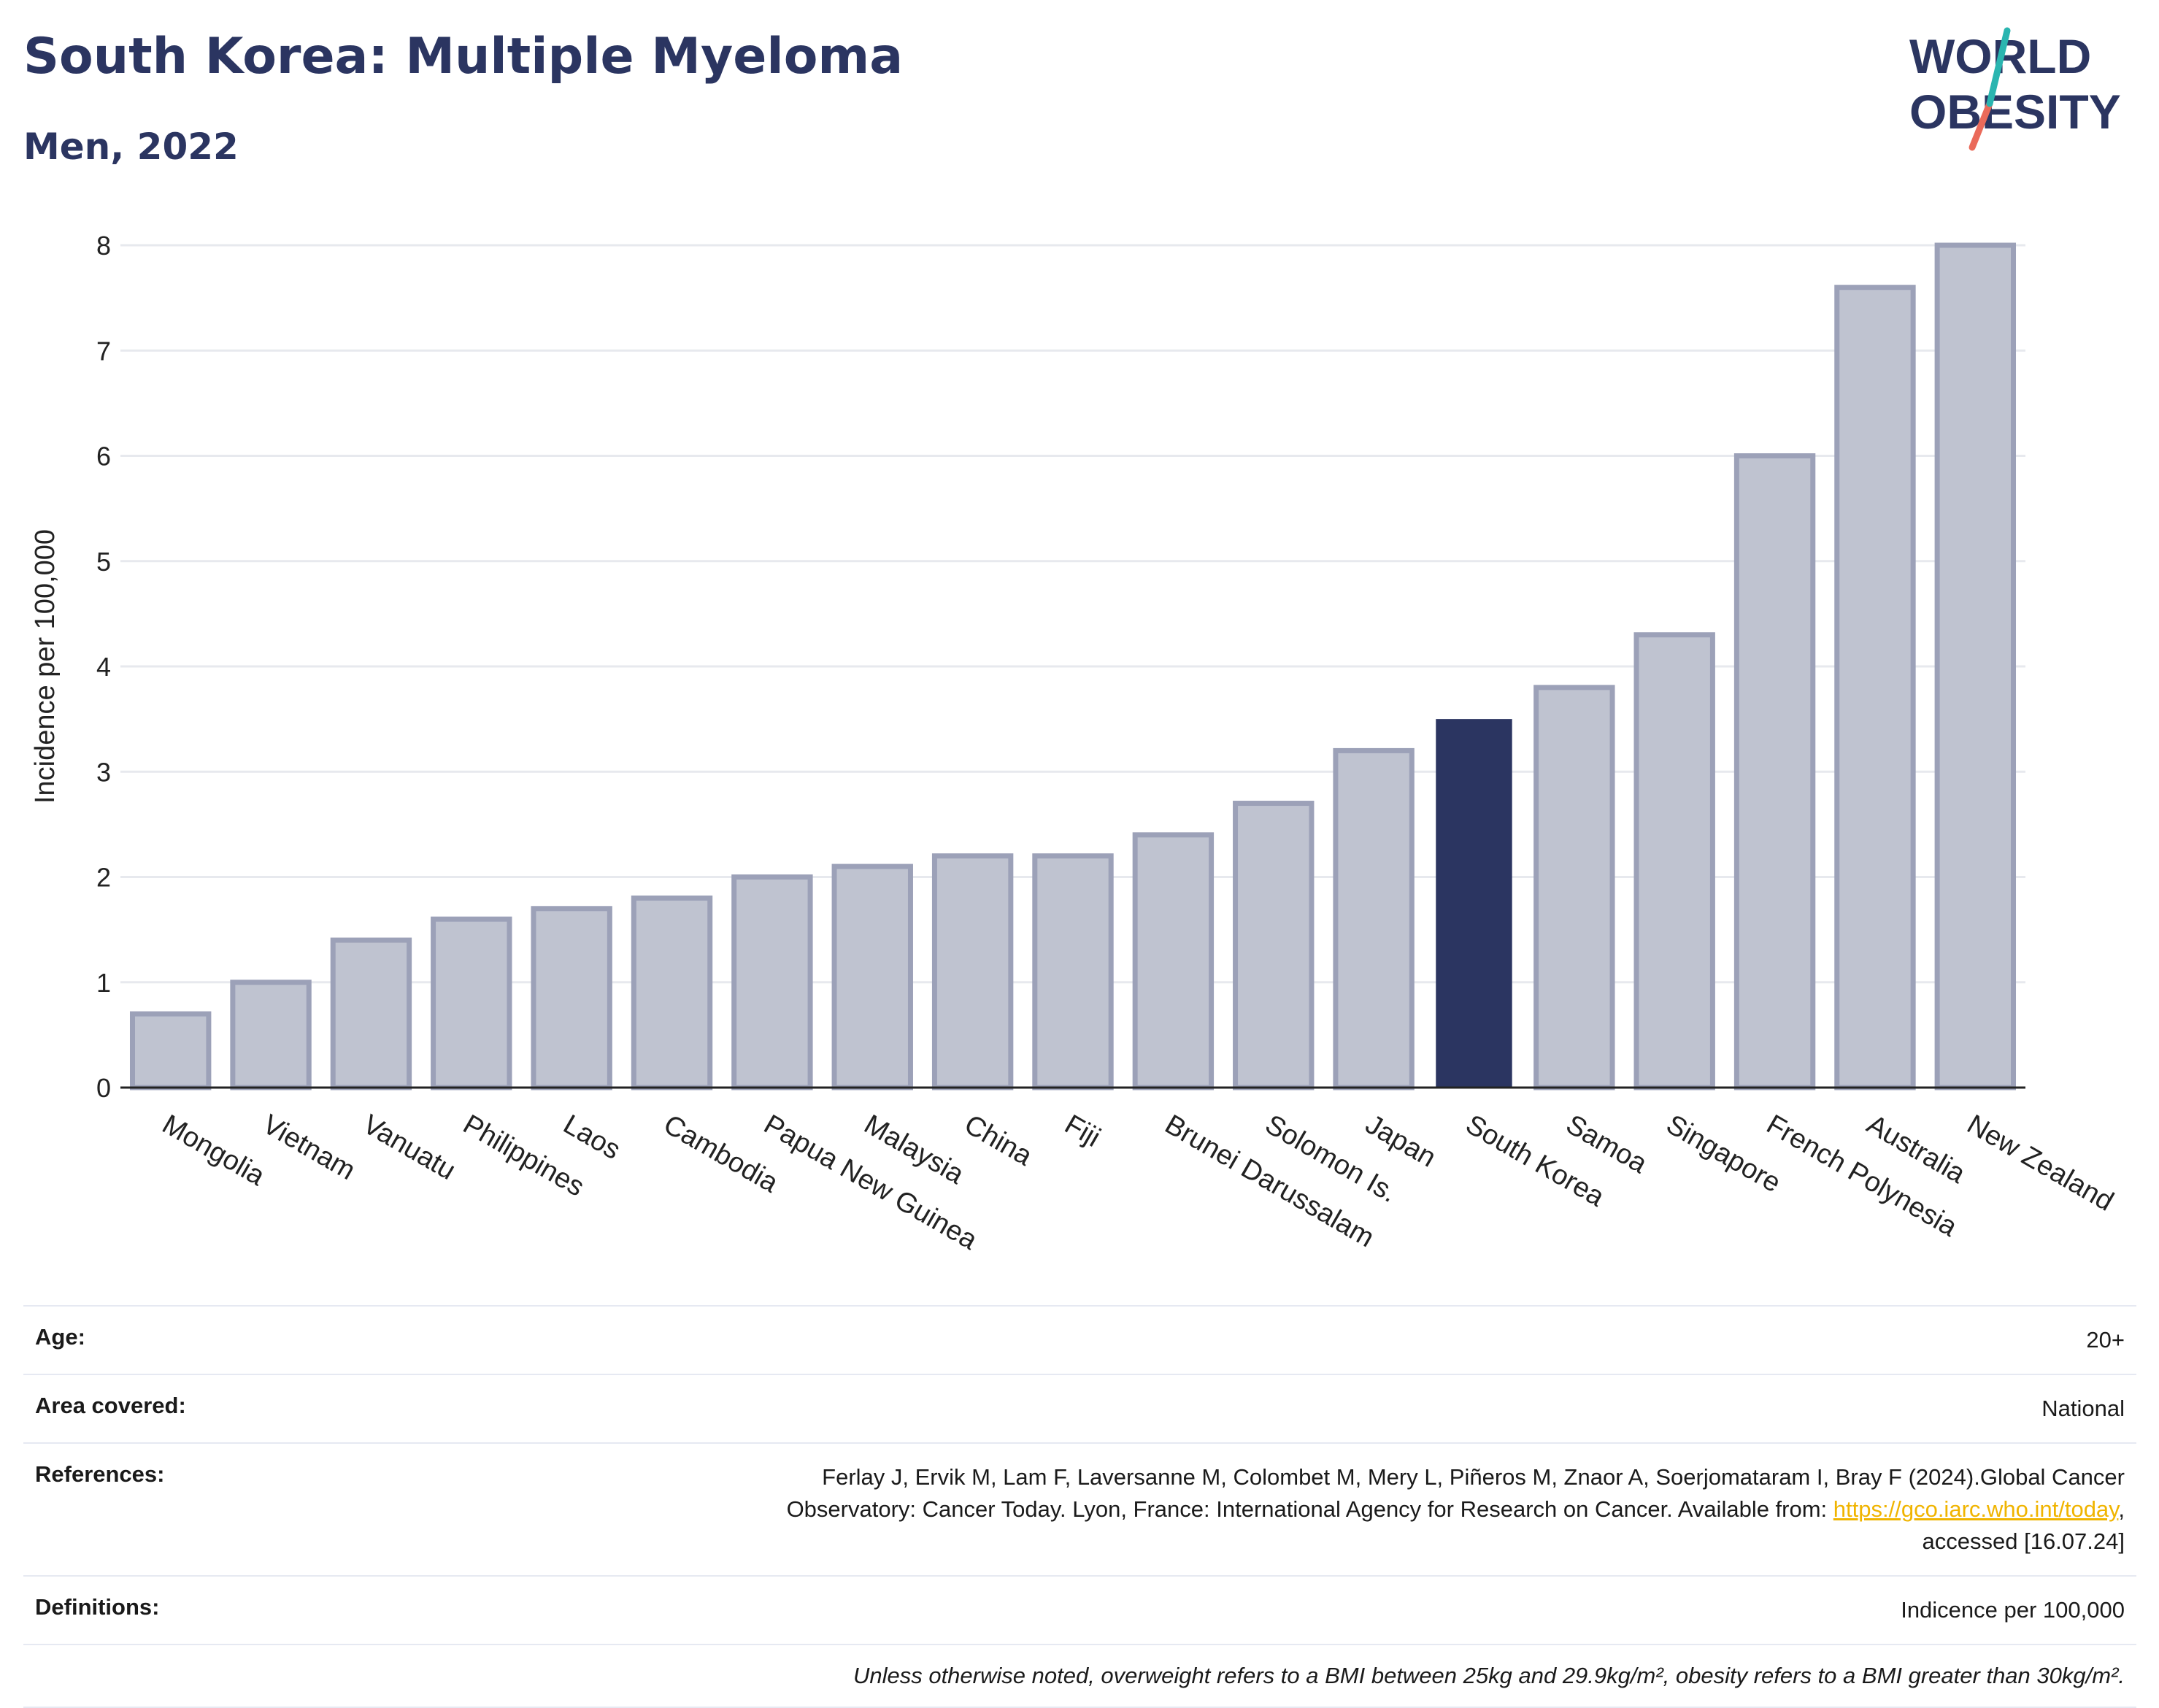  What do you see at coordinates (110, 1405) in the screenshot?
I see `area-label: Area covered:` at bounding box center [110, 1405].